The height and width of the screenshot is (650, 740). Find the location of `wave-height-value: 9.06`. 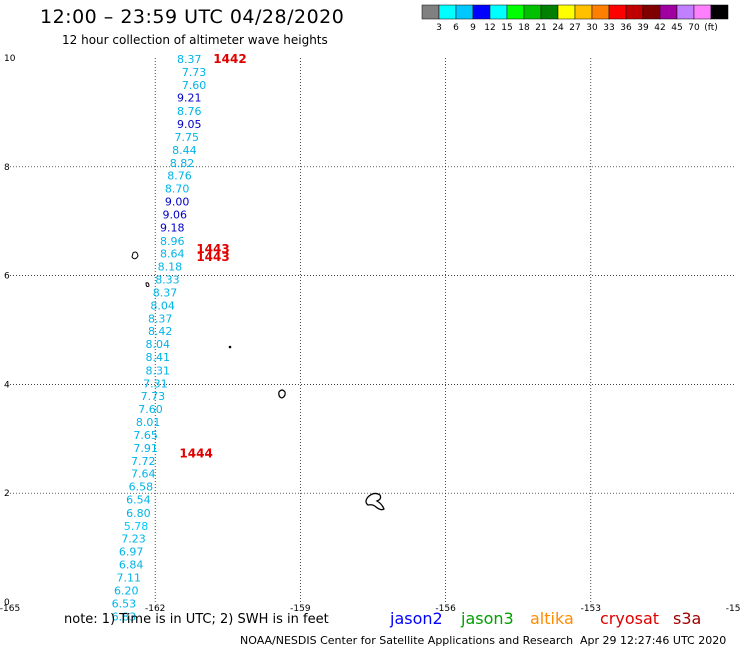

wave-height-value: 9.06 is located at coordinates (174, 215).